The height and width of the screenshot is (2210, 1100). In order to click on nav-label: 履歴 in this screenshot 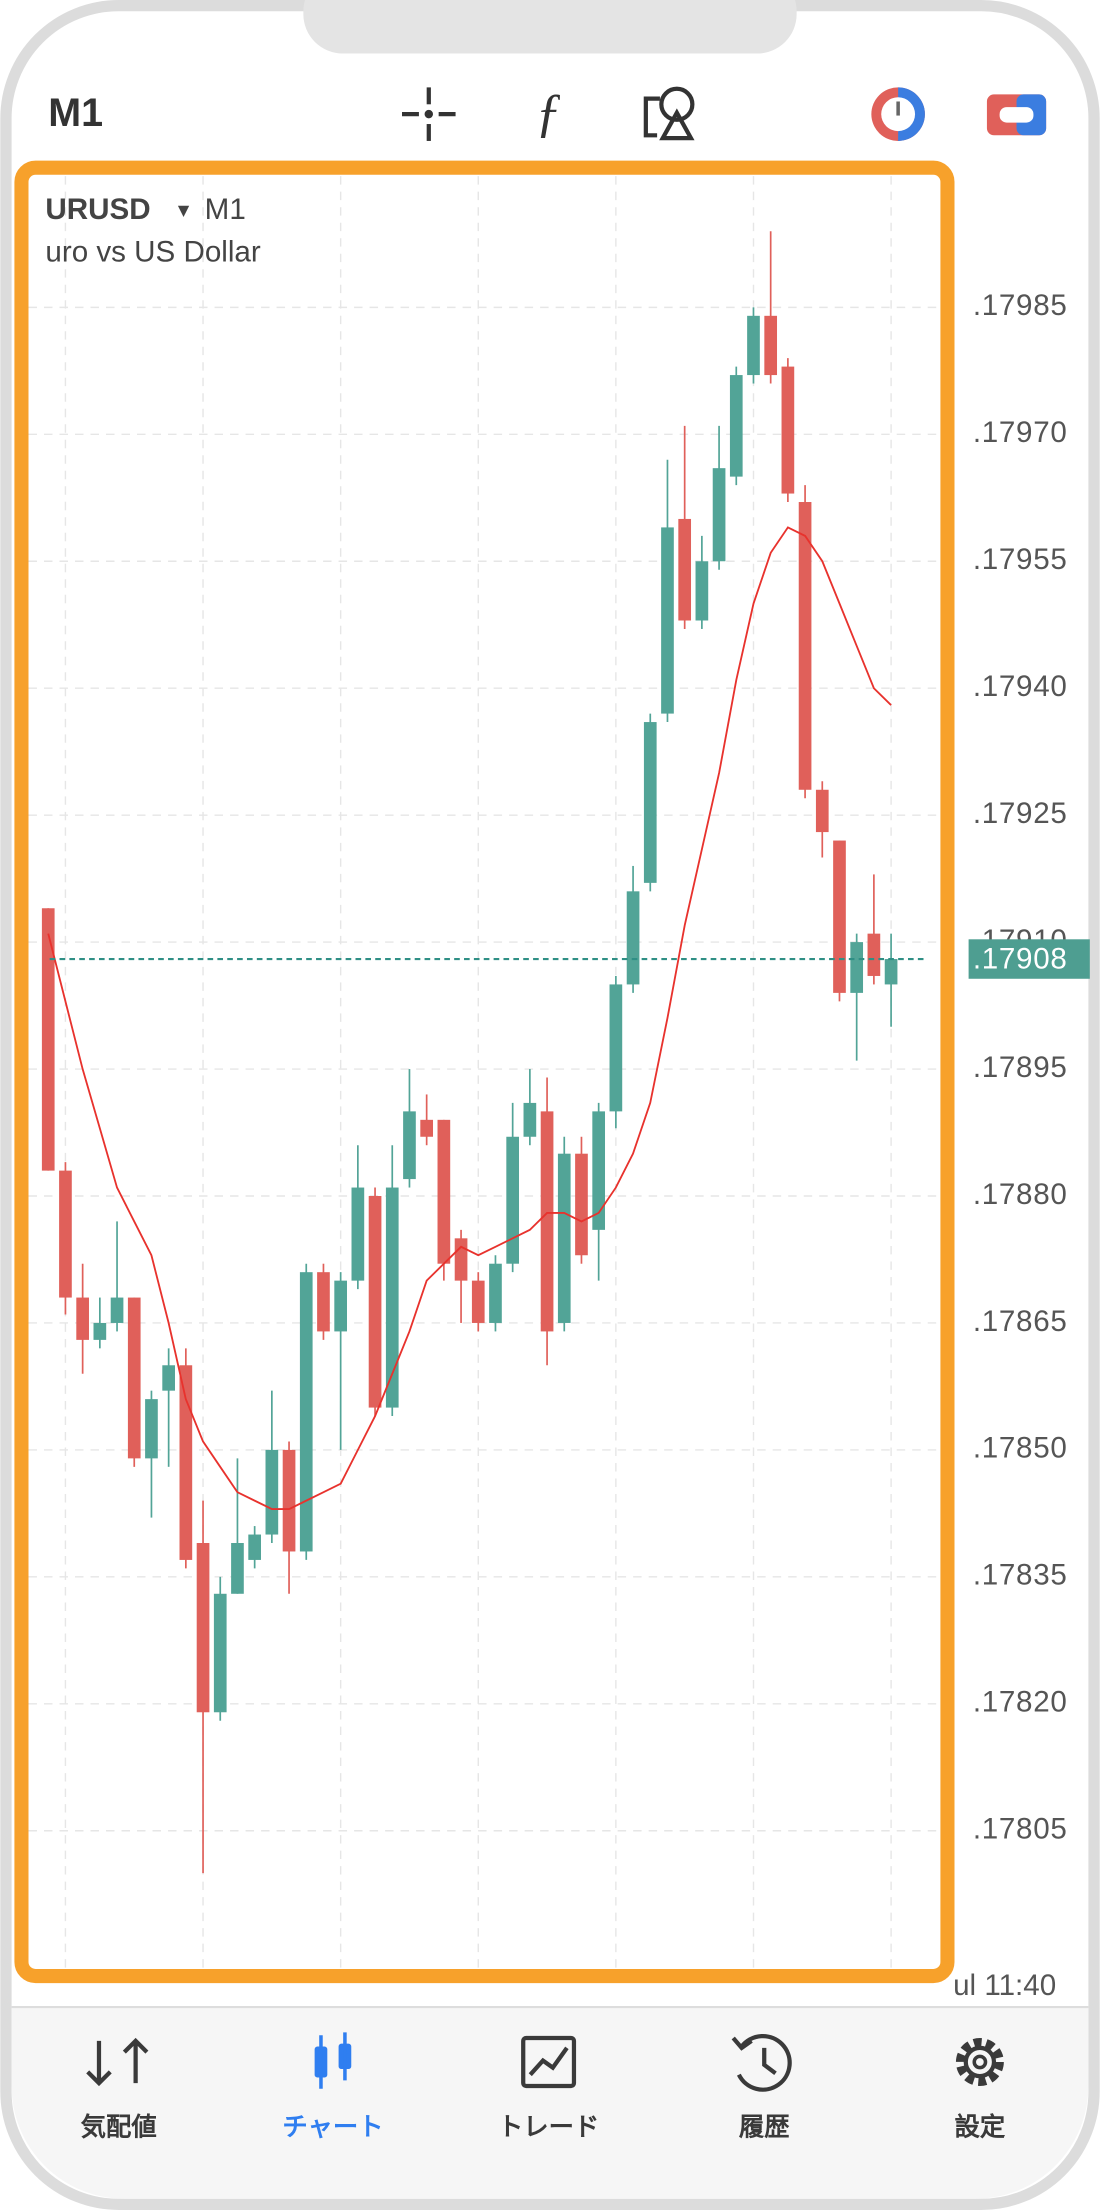, I will do `click(764, 2126)`.